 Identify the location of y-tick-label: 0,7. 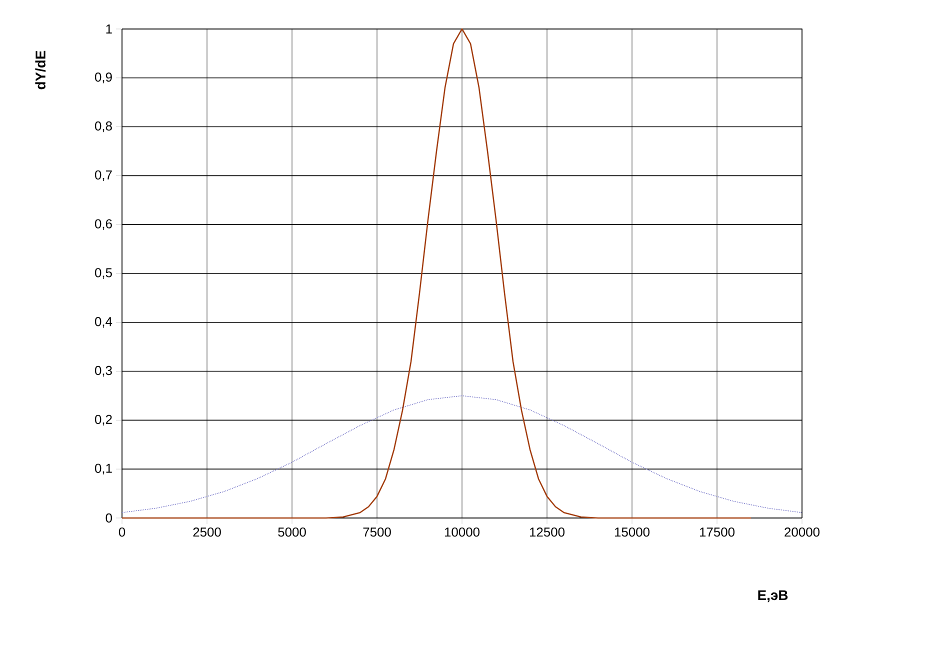
(103, 176).